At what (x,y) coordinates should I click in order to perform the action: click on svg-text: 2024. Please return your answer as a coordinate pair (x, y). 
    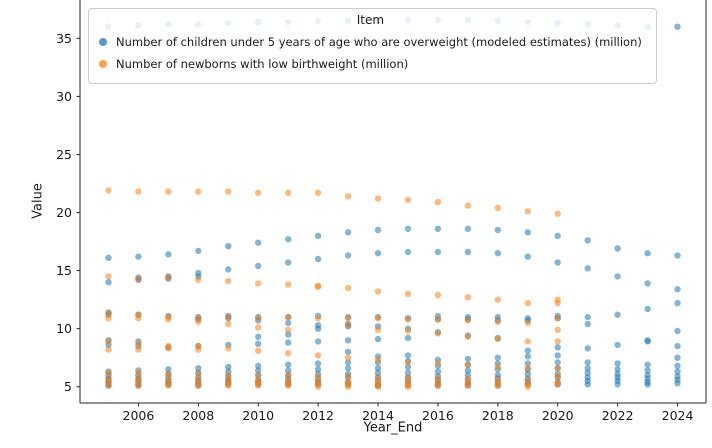
    Looking at the image, I should click on (678, 415).